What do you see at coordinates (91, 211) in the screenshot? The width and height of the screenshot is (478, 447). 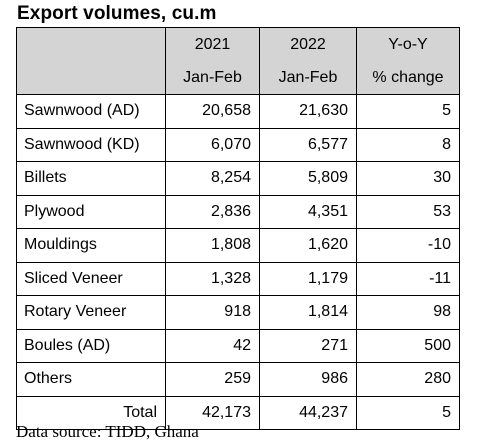 I see `row-label: Plywood` at bounding box center [91, 211].